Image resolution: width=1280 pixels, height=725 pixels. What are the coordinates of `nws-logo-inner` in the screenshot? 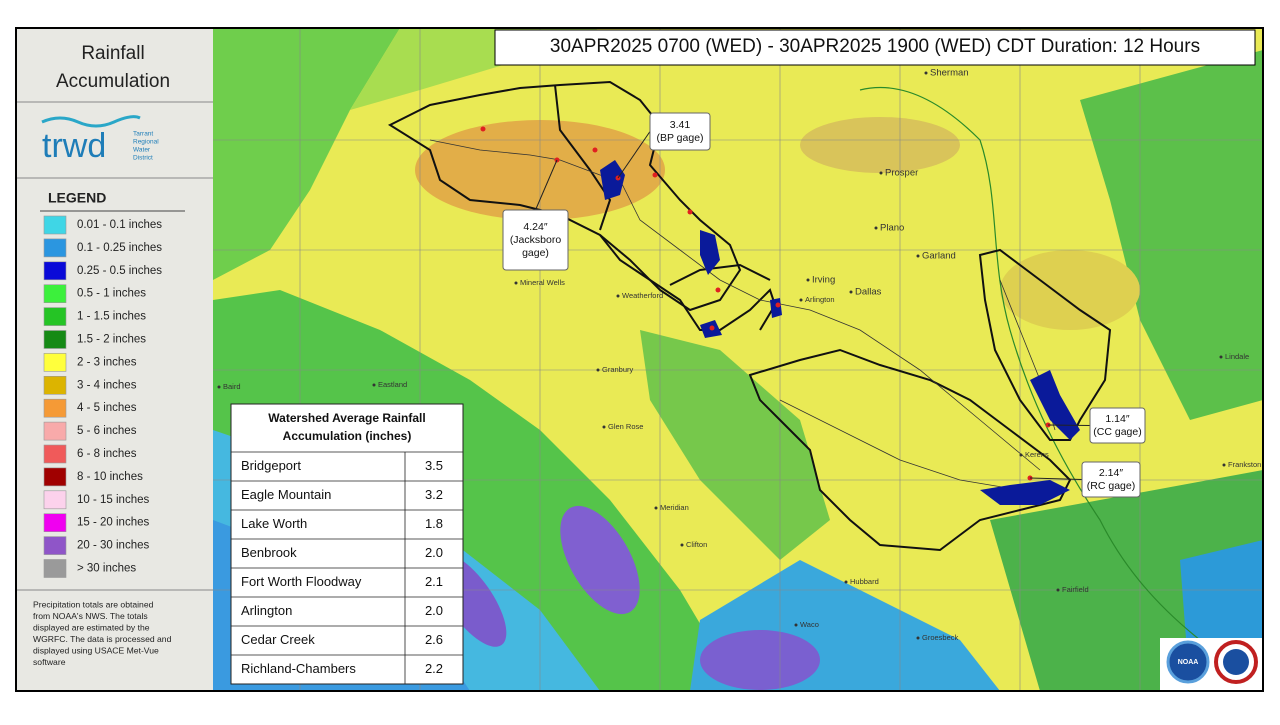 It's located at (1236, 662).